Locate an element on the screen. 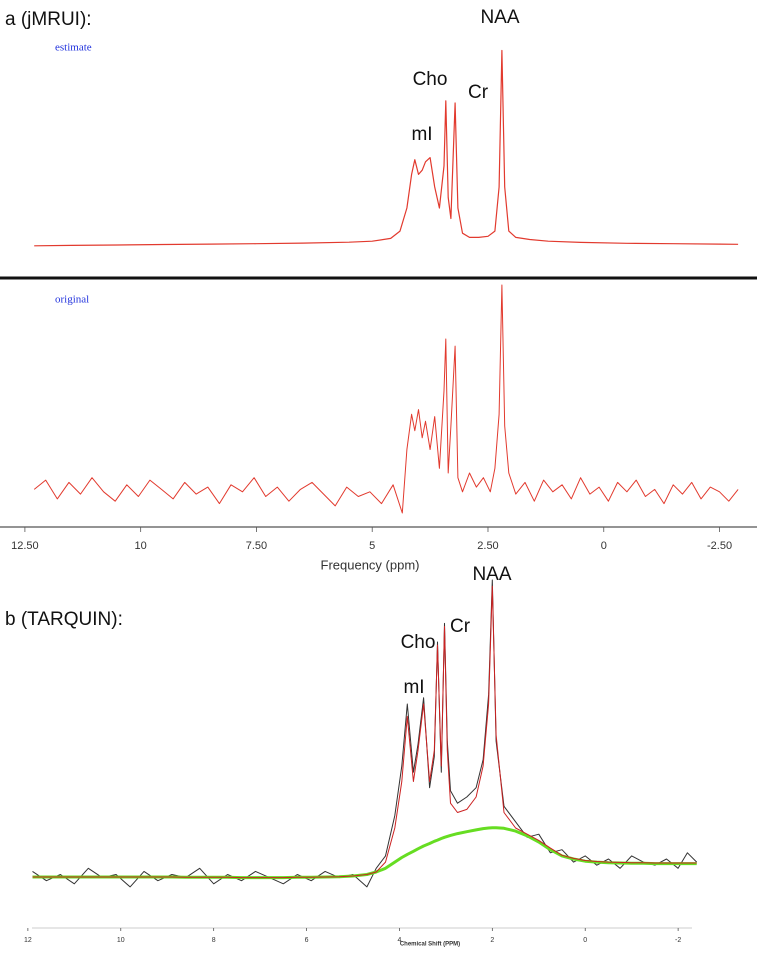  x-tick-label: 8 is located at coordinates (214, 940).